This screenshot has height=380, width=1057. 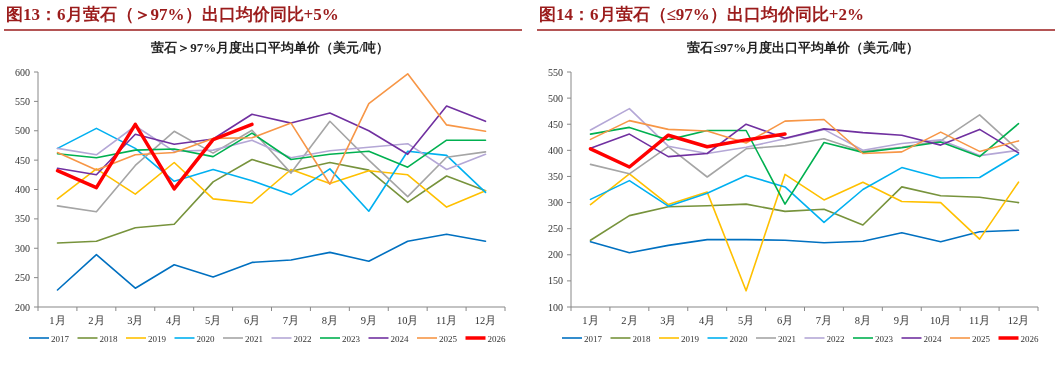 What do you see at coordinates (802, 47) in the screenshot?
I see `chart-subtitle: 萤石≤97%月度出口平均单价（美元/吨）` at bounding box center [802, 47].